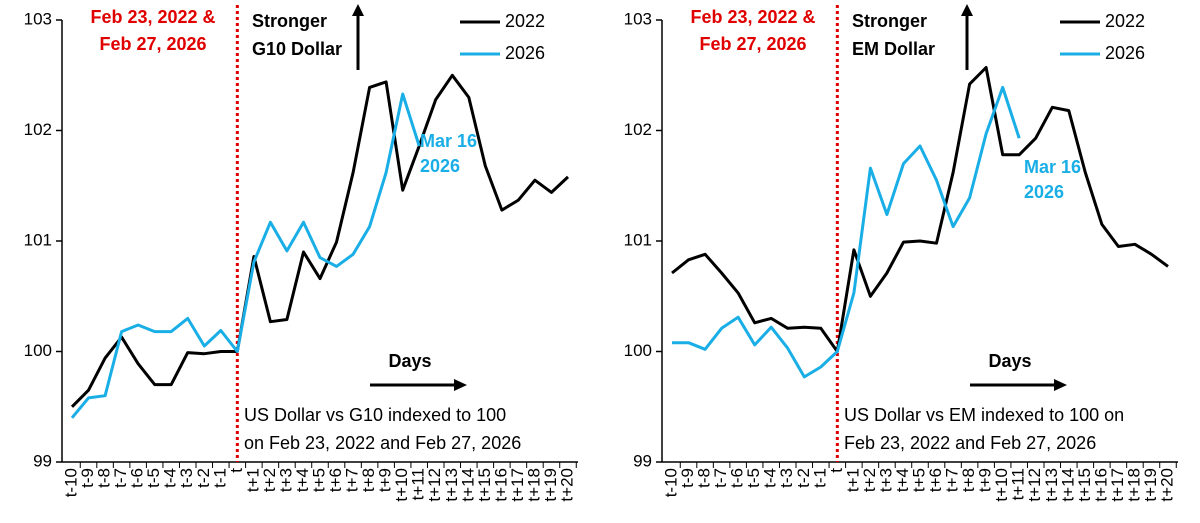 The image size is (1200, 523). I want to click on note: on Feb 23, 2022 and Feb 27, 2026, so click(382, 443).